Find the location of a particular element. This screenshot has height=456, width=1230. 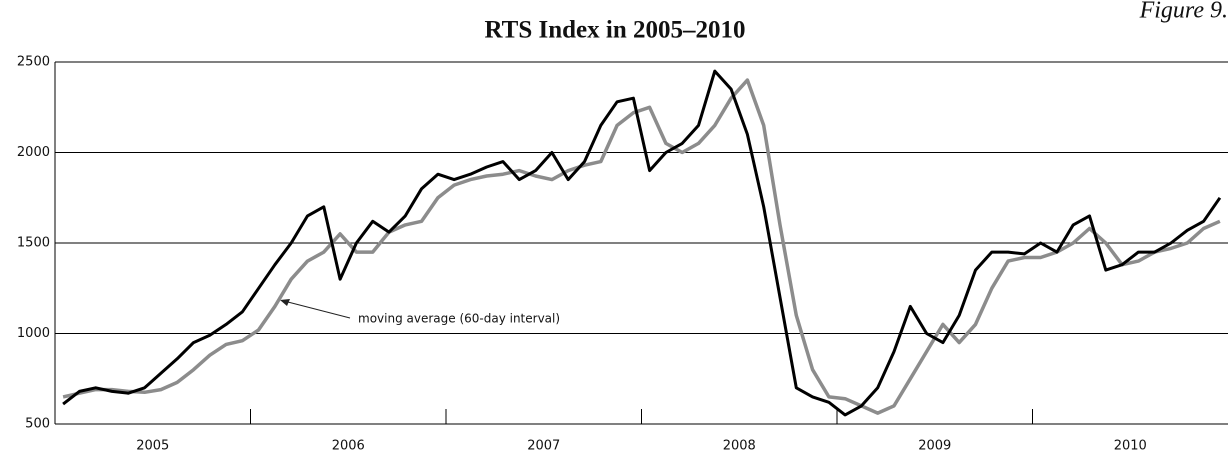

x-tick-label: 2009 is located at coordinates (934, 446).